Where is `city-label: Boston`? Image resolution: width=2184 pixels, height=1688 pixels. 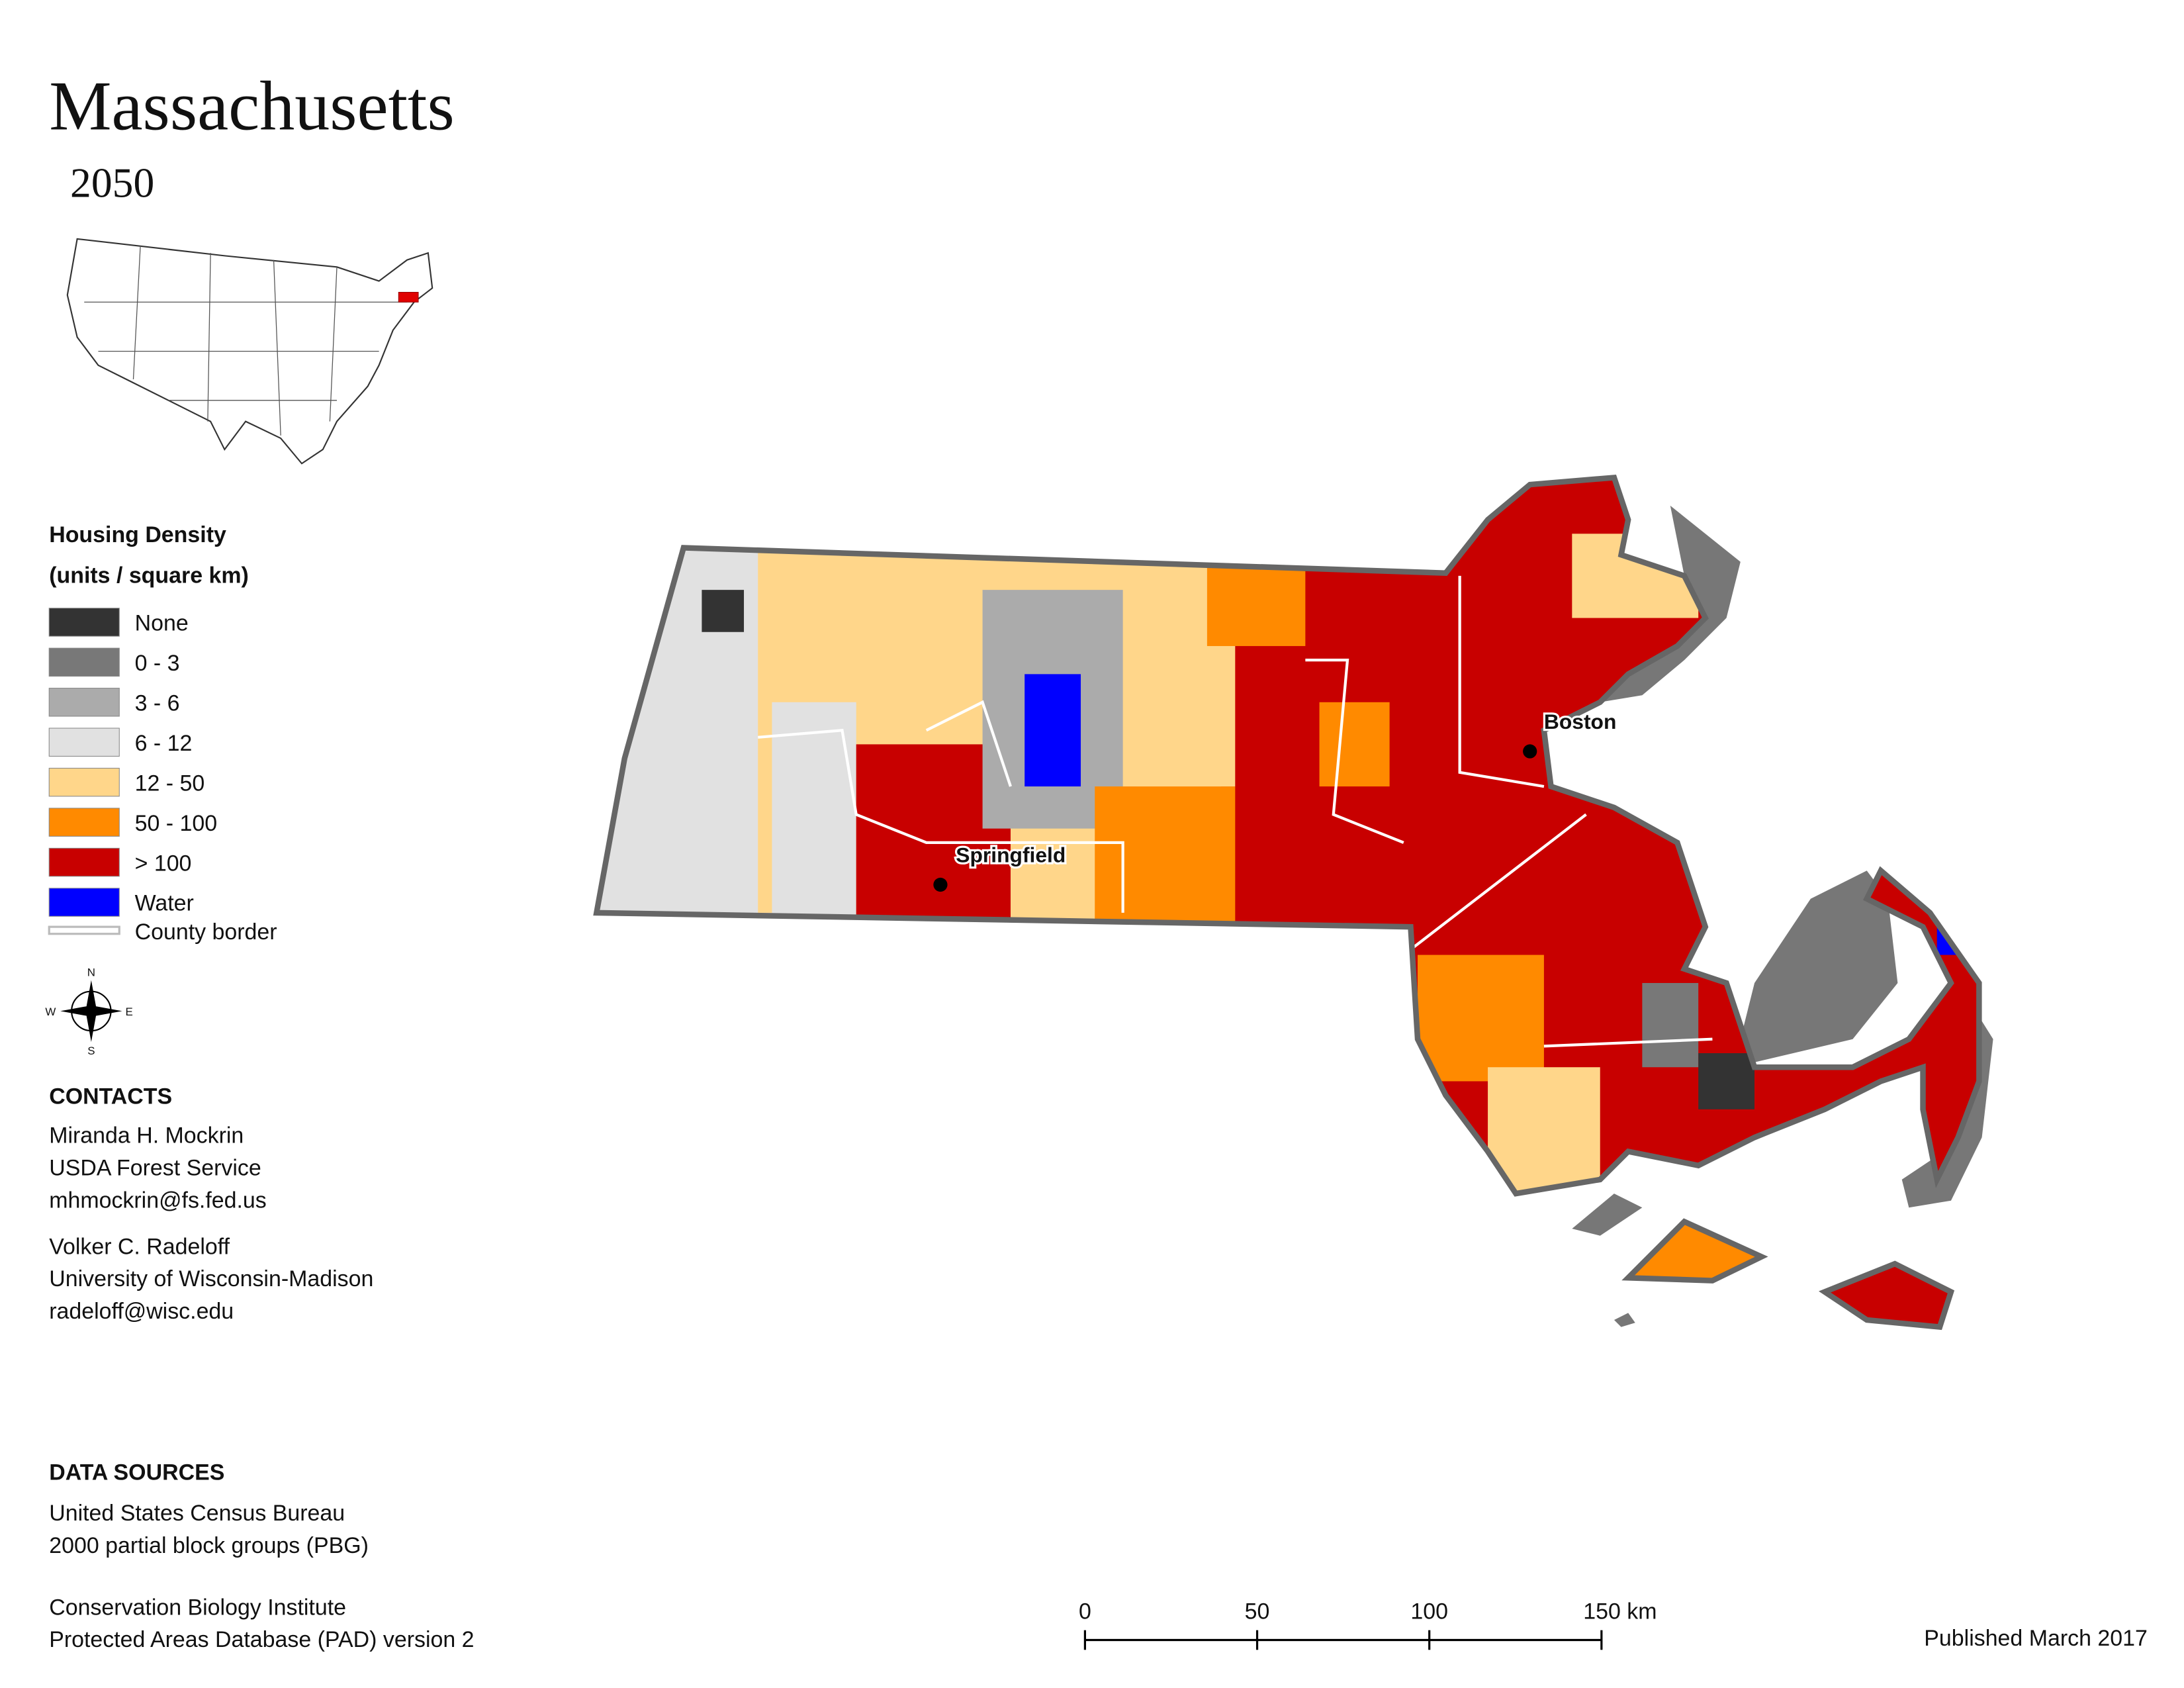
city-label: Boston is located at coordinates (1581, 721).